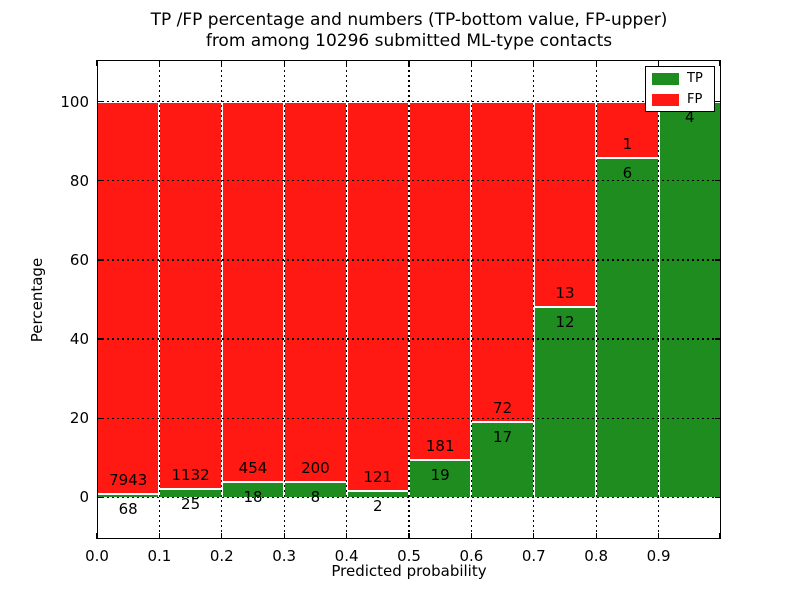  I want to click on x-tick-label: 0.7, so click(533, 556).